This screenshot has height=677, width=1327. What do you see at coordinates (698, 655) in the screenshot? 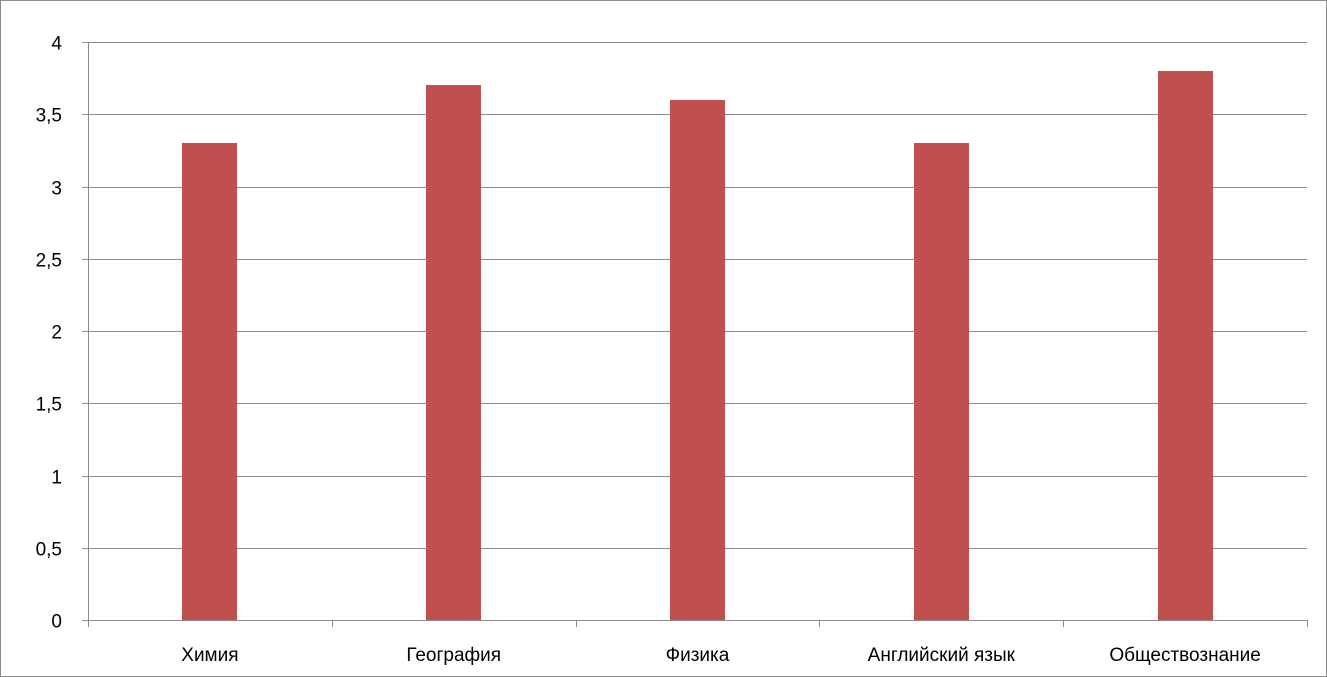
I see `x-category-label: Физика` at bounding box center [698, 655].